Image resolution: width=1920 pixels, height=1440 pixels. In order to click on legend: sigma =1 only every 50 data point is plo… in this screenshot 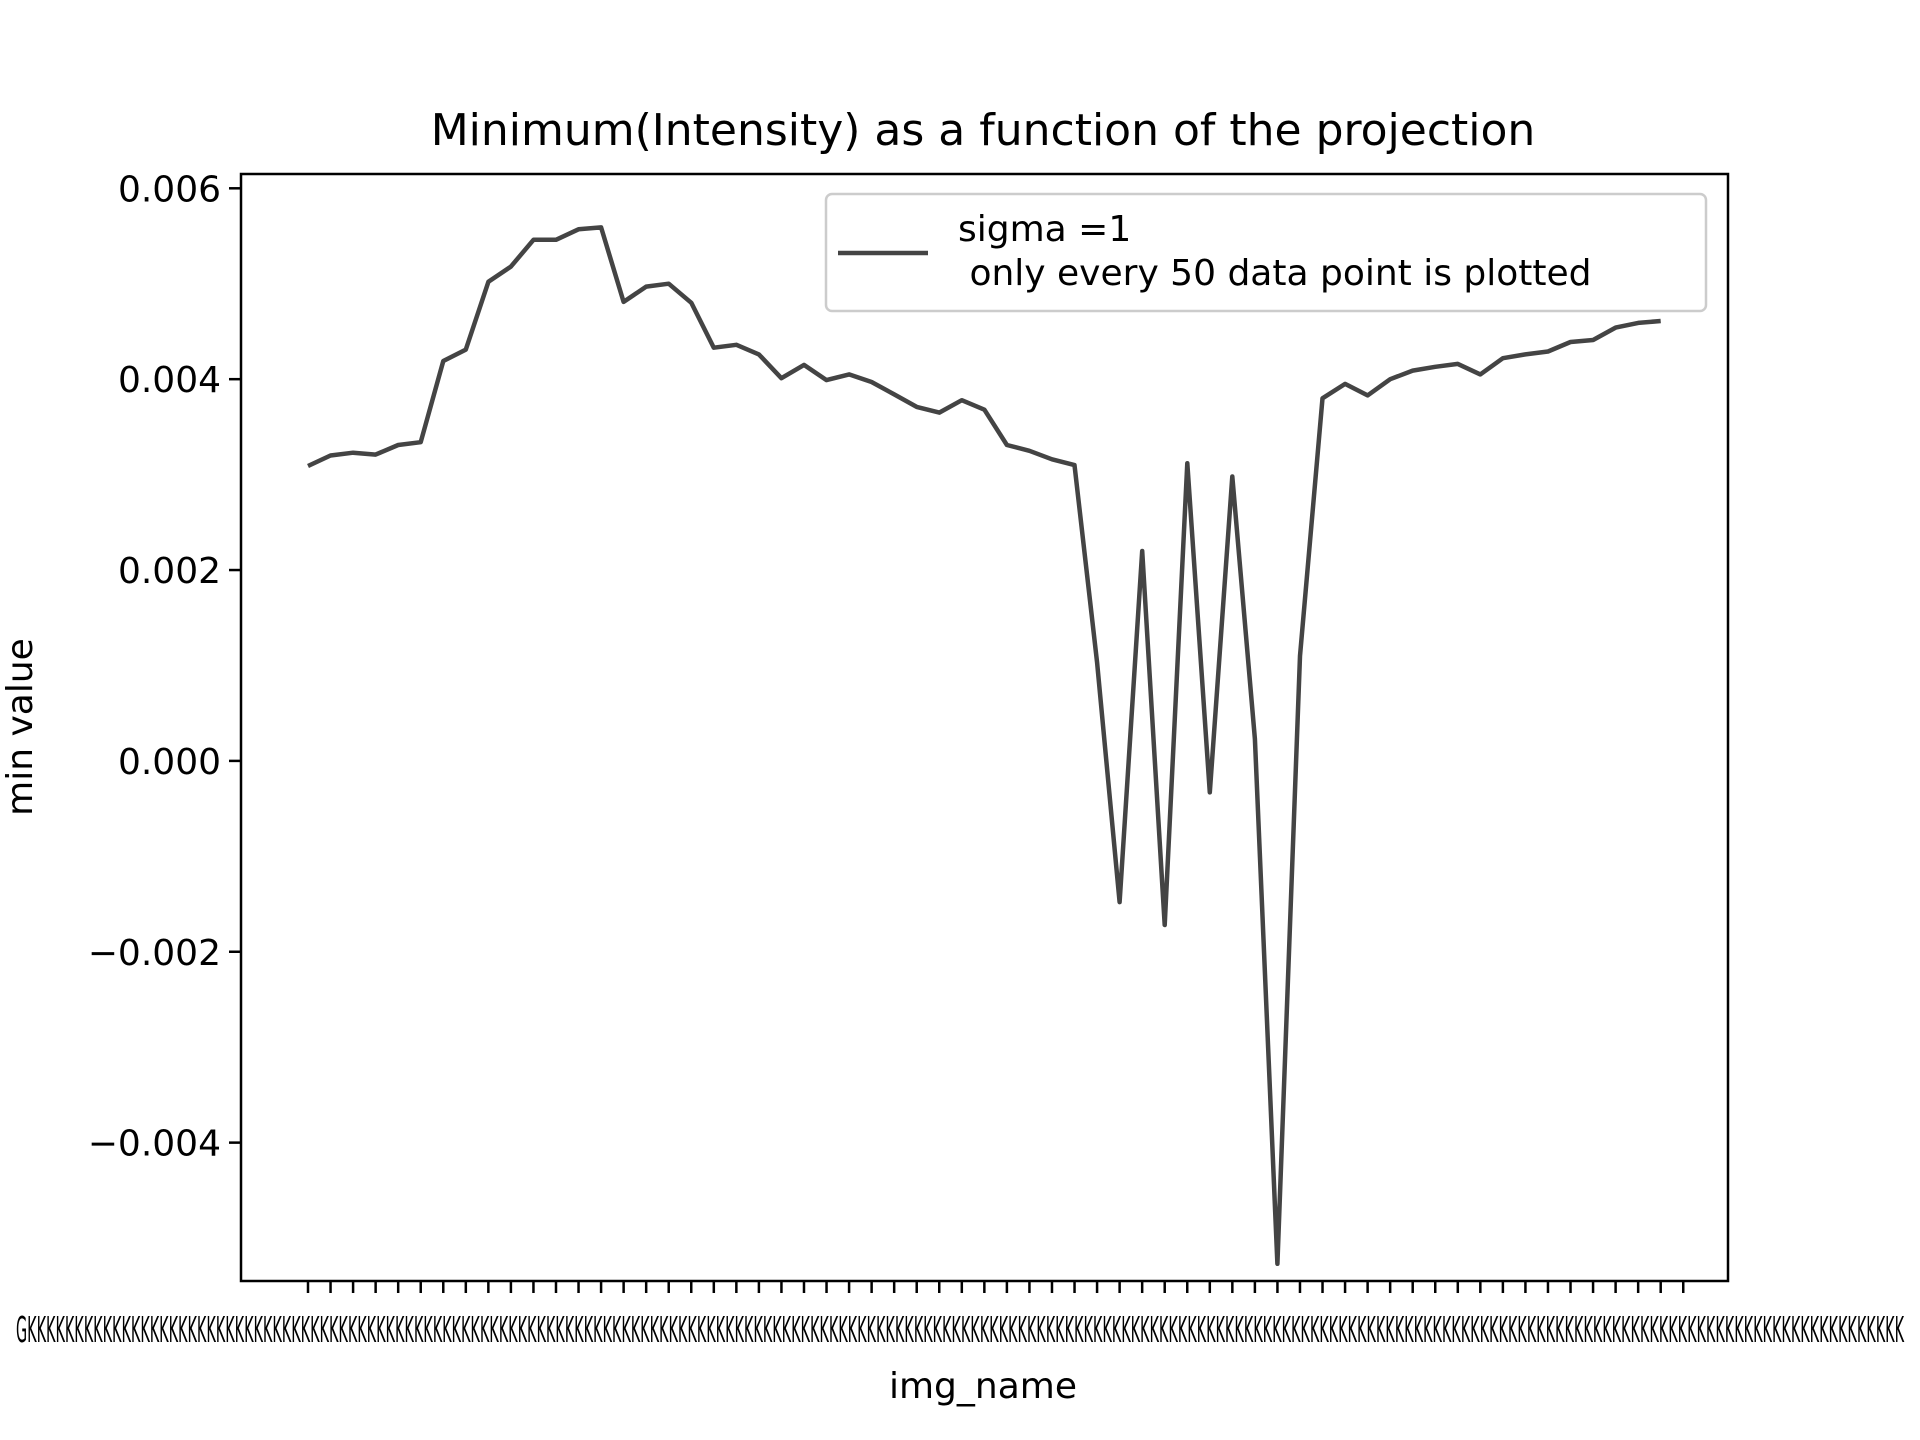, I will do `click(1266, 252)`.